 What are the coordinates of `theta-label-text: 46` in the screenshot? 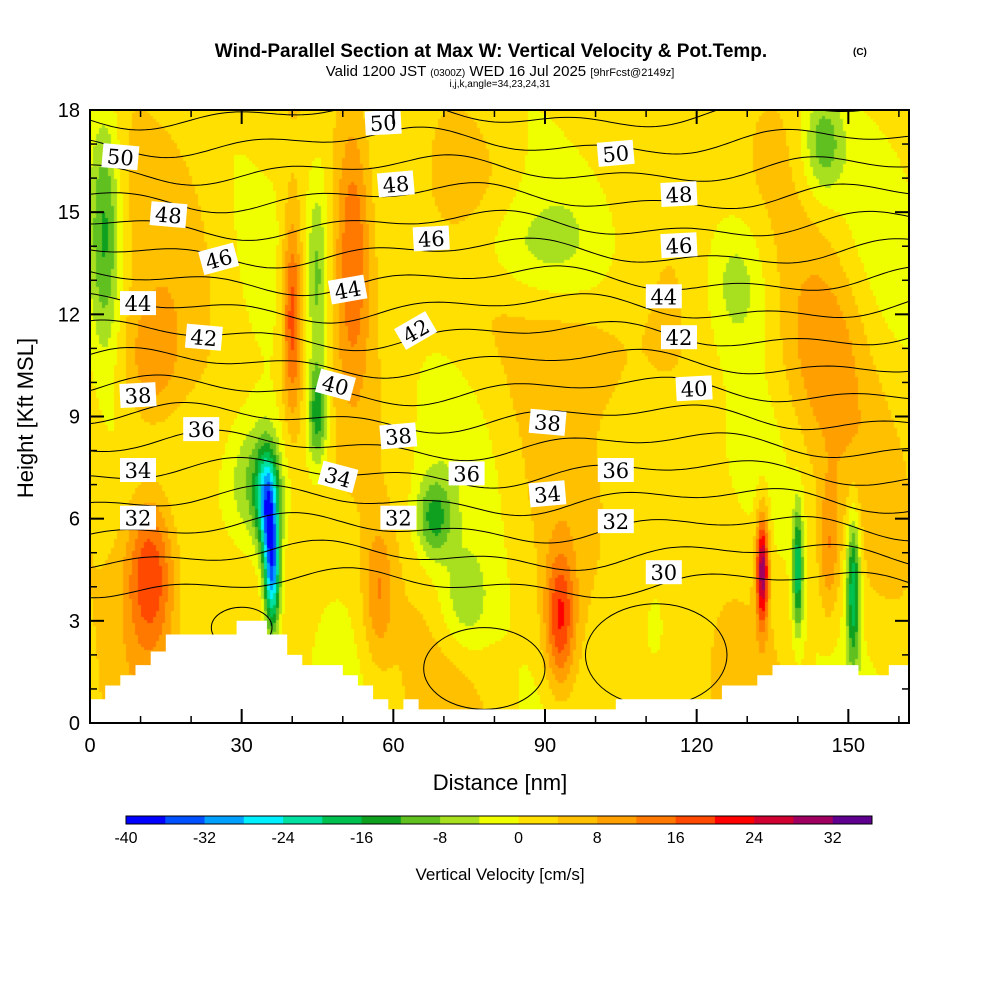 It's located at (431, 239).